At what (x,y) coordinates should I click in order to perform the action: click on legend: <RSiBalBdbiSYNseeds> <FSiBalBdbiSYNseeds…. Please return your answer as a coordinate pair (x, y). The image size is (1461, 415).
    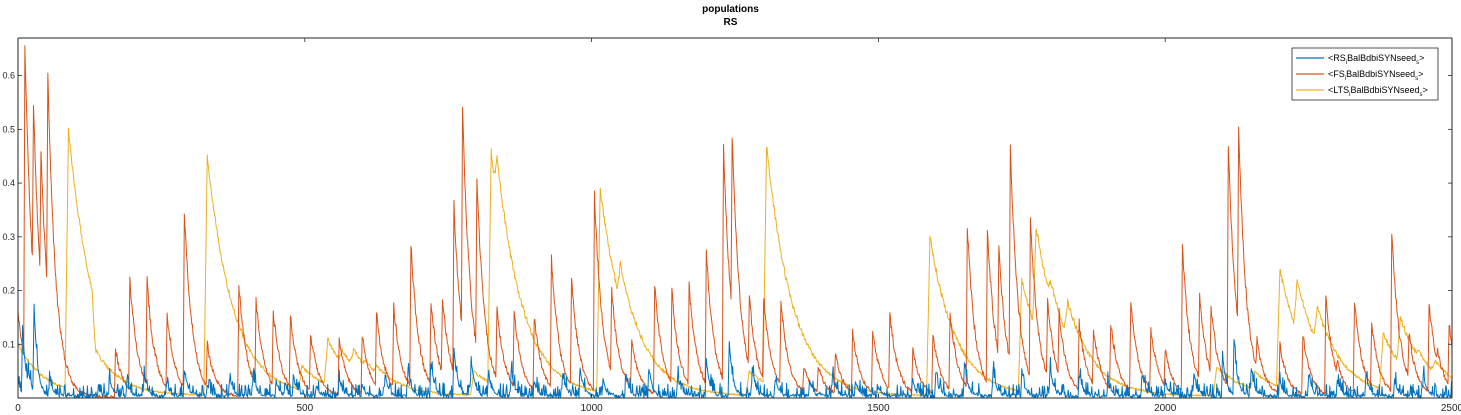
    Looking at the image, I should click on (1365, 74).